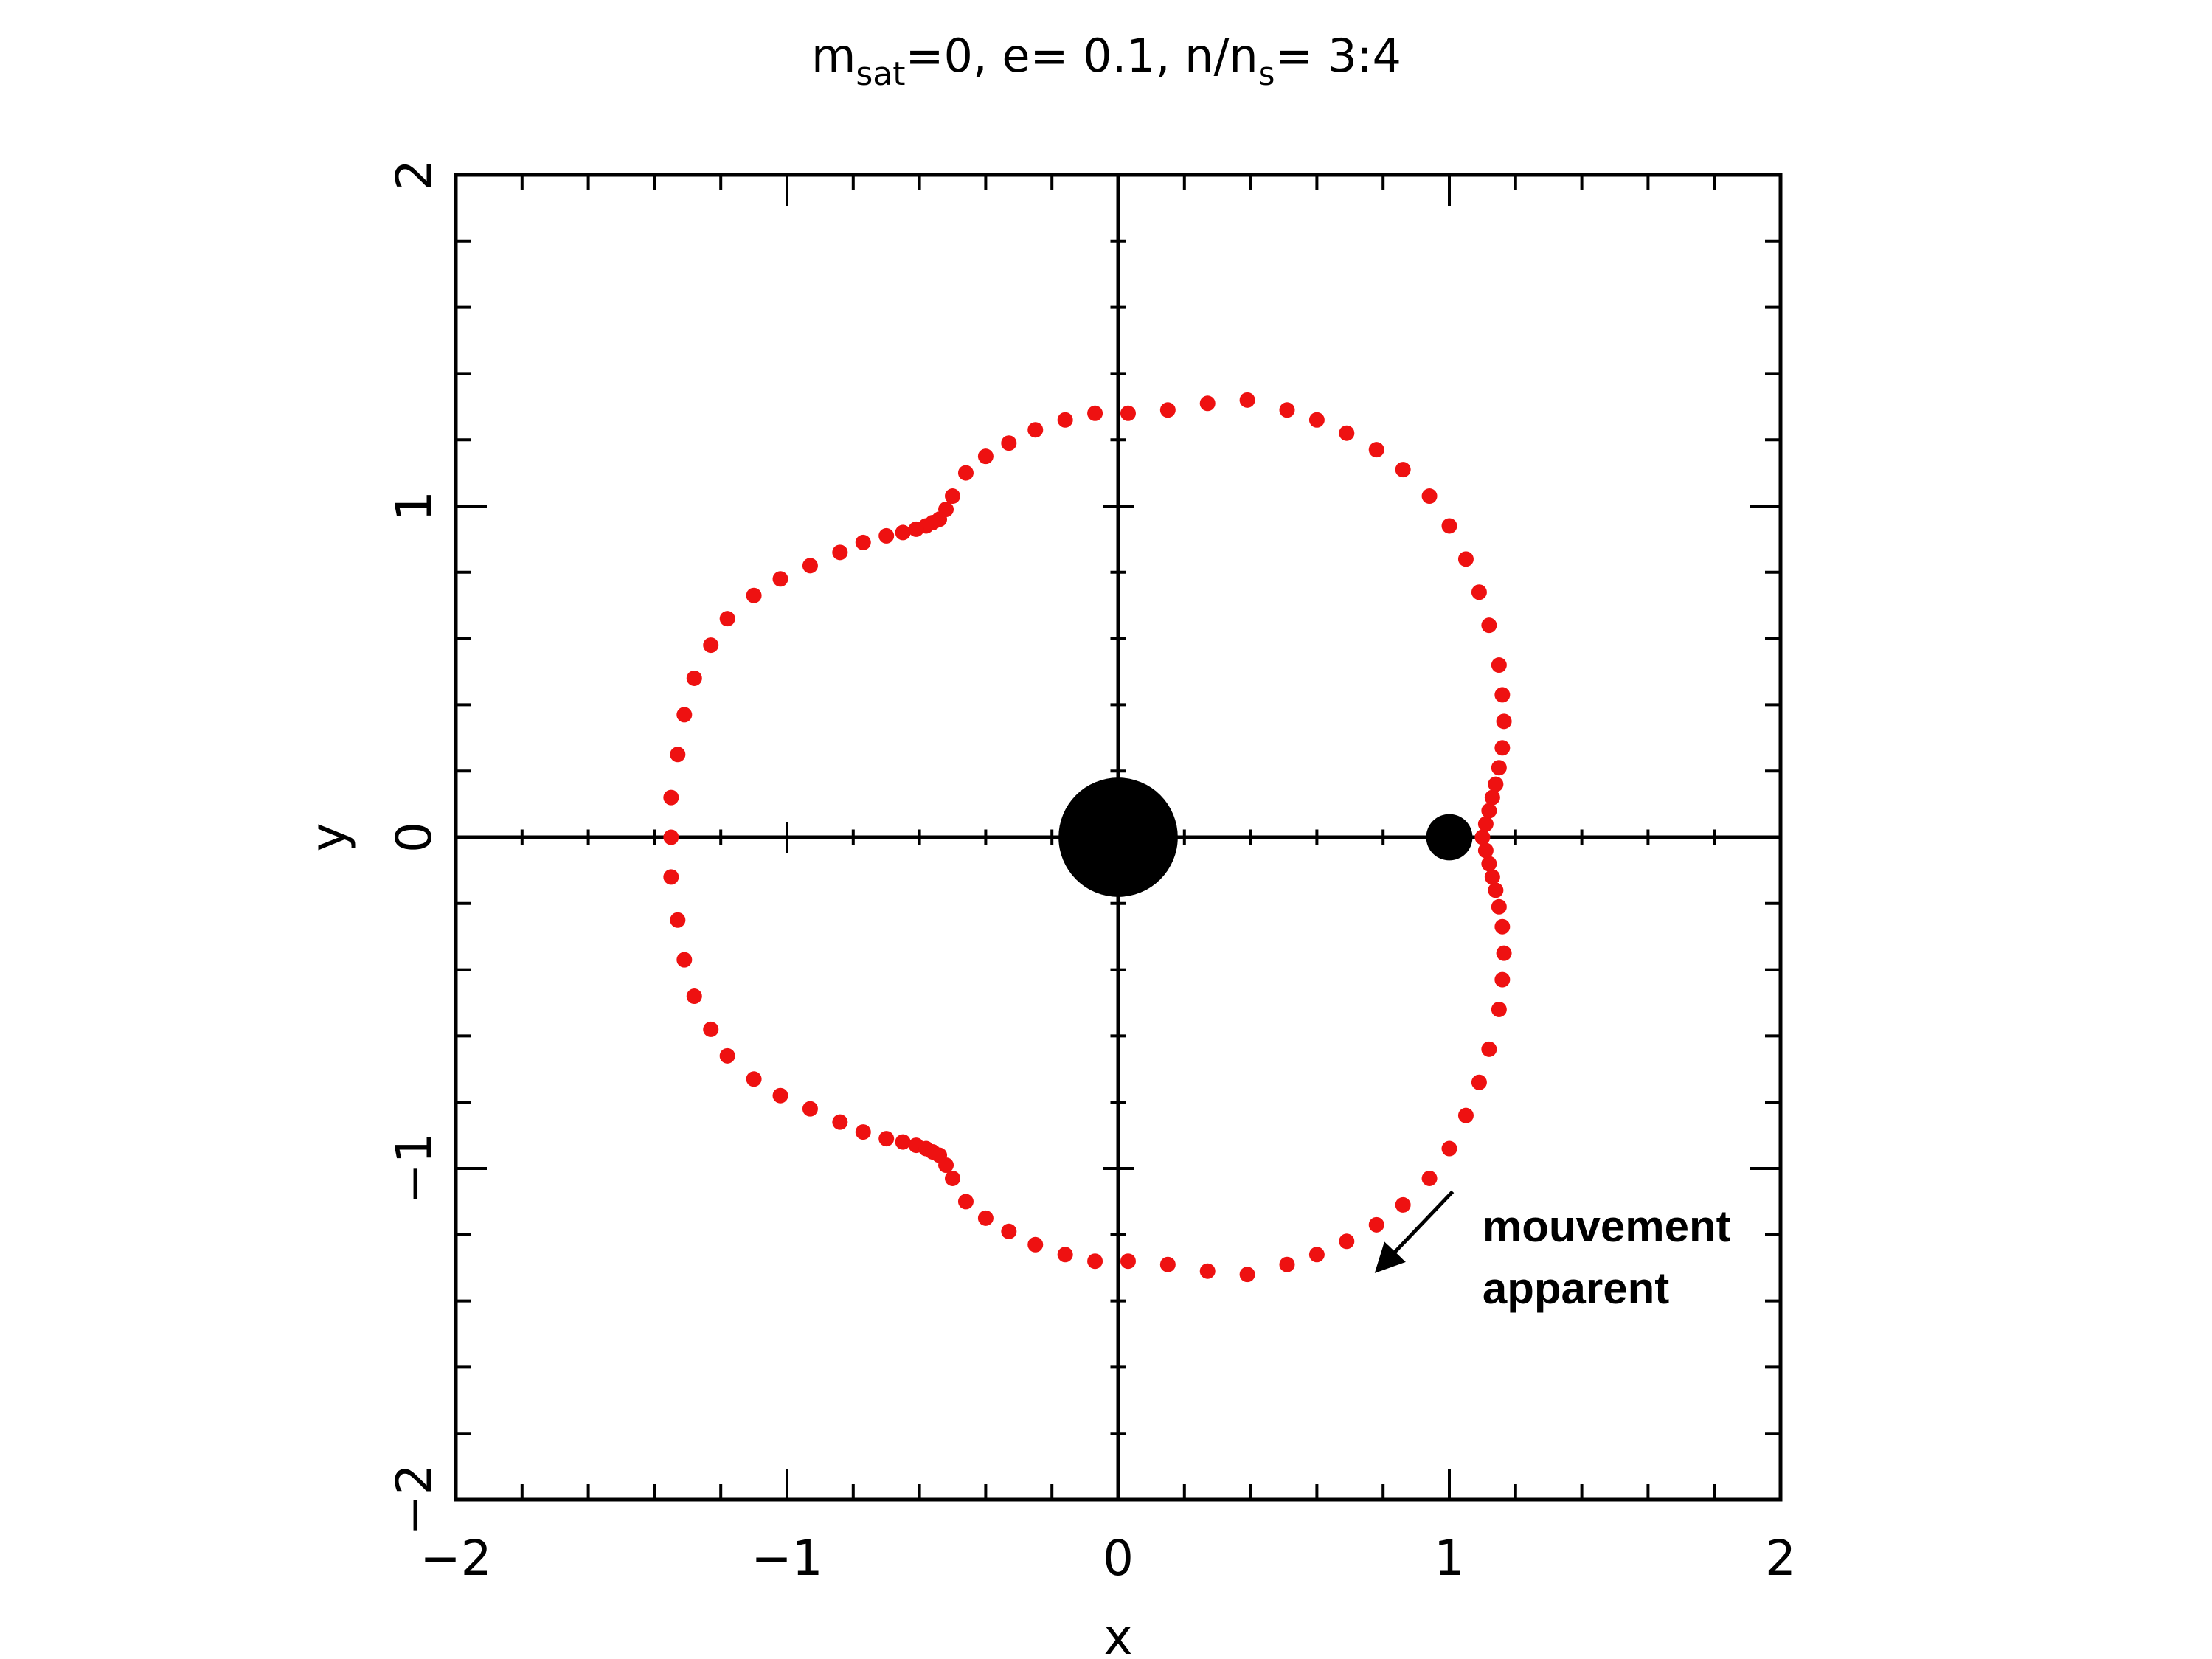  Describe the element at coordinates (834, 56) in the screenshot. I see `title-m: m` at that location.